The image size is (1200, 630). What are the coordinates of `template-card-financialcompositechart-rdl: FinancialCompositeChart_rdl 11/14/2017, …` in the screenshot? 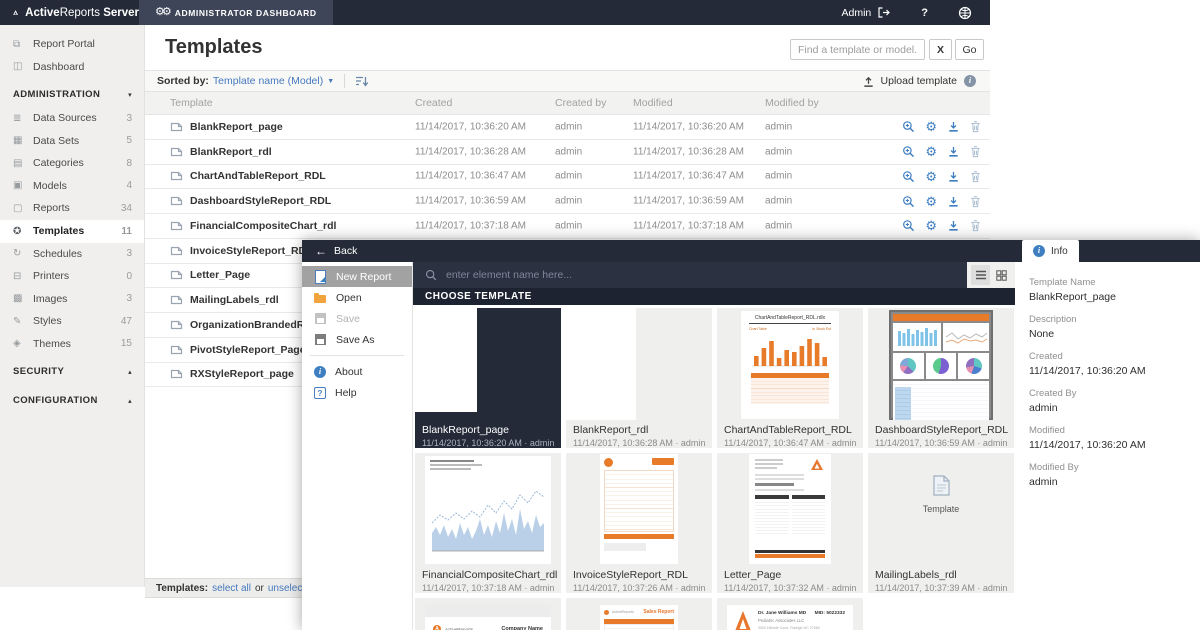 It's located at (488, 523).